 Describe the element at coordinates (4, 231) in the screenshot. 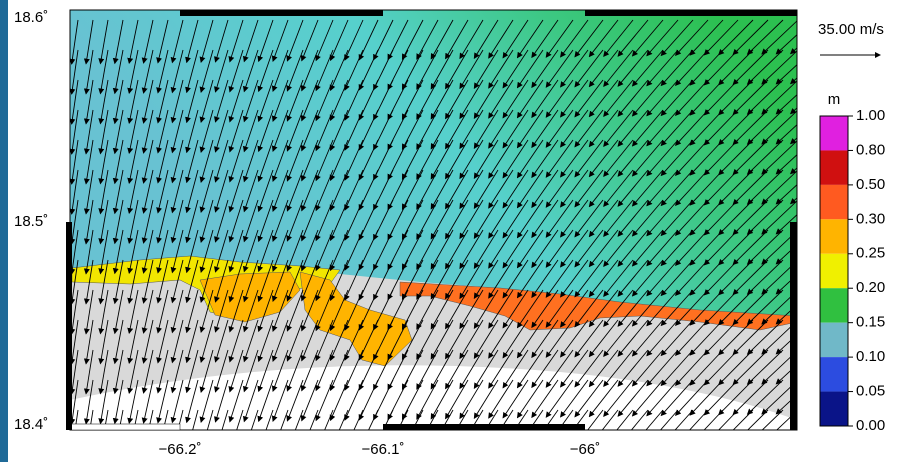

I see `side-strip` at that location.